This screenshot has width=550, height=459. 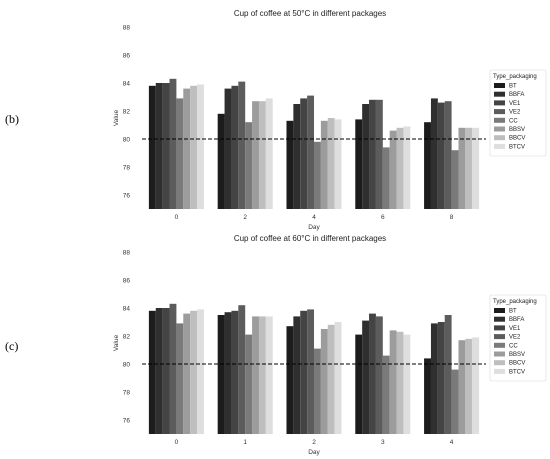 What do you see at coordinates (12, 346) in the screenshot?
I see `panel-label-c: (c)` at bounding box center [12, 346].